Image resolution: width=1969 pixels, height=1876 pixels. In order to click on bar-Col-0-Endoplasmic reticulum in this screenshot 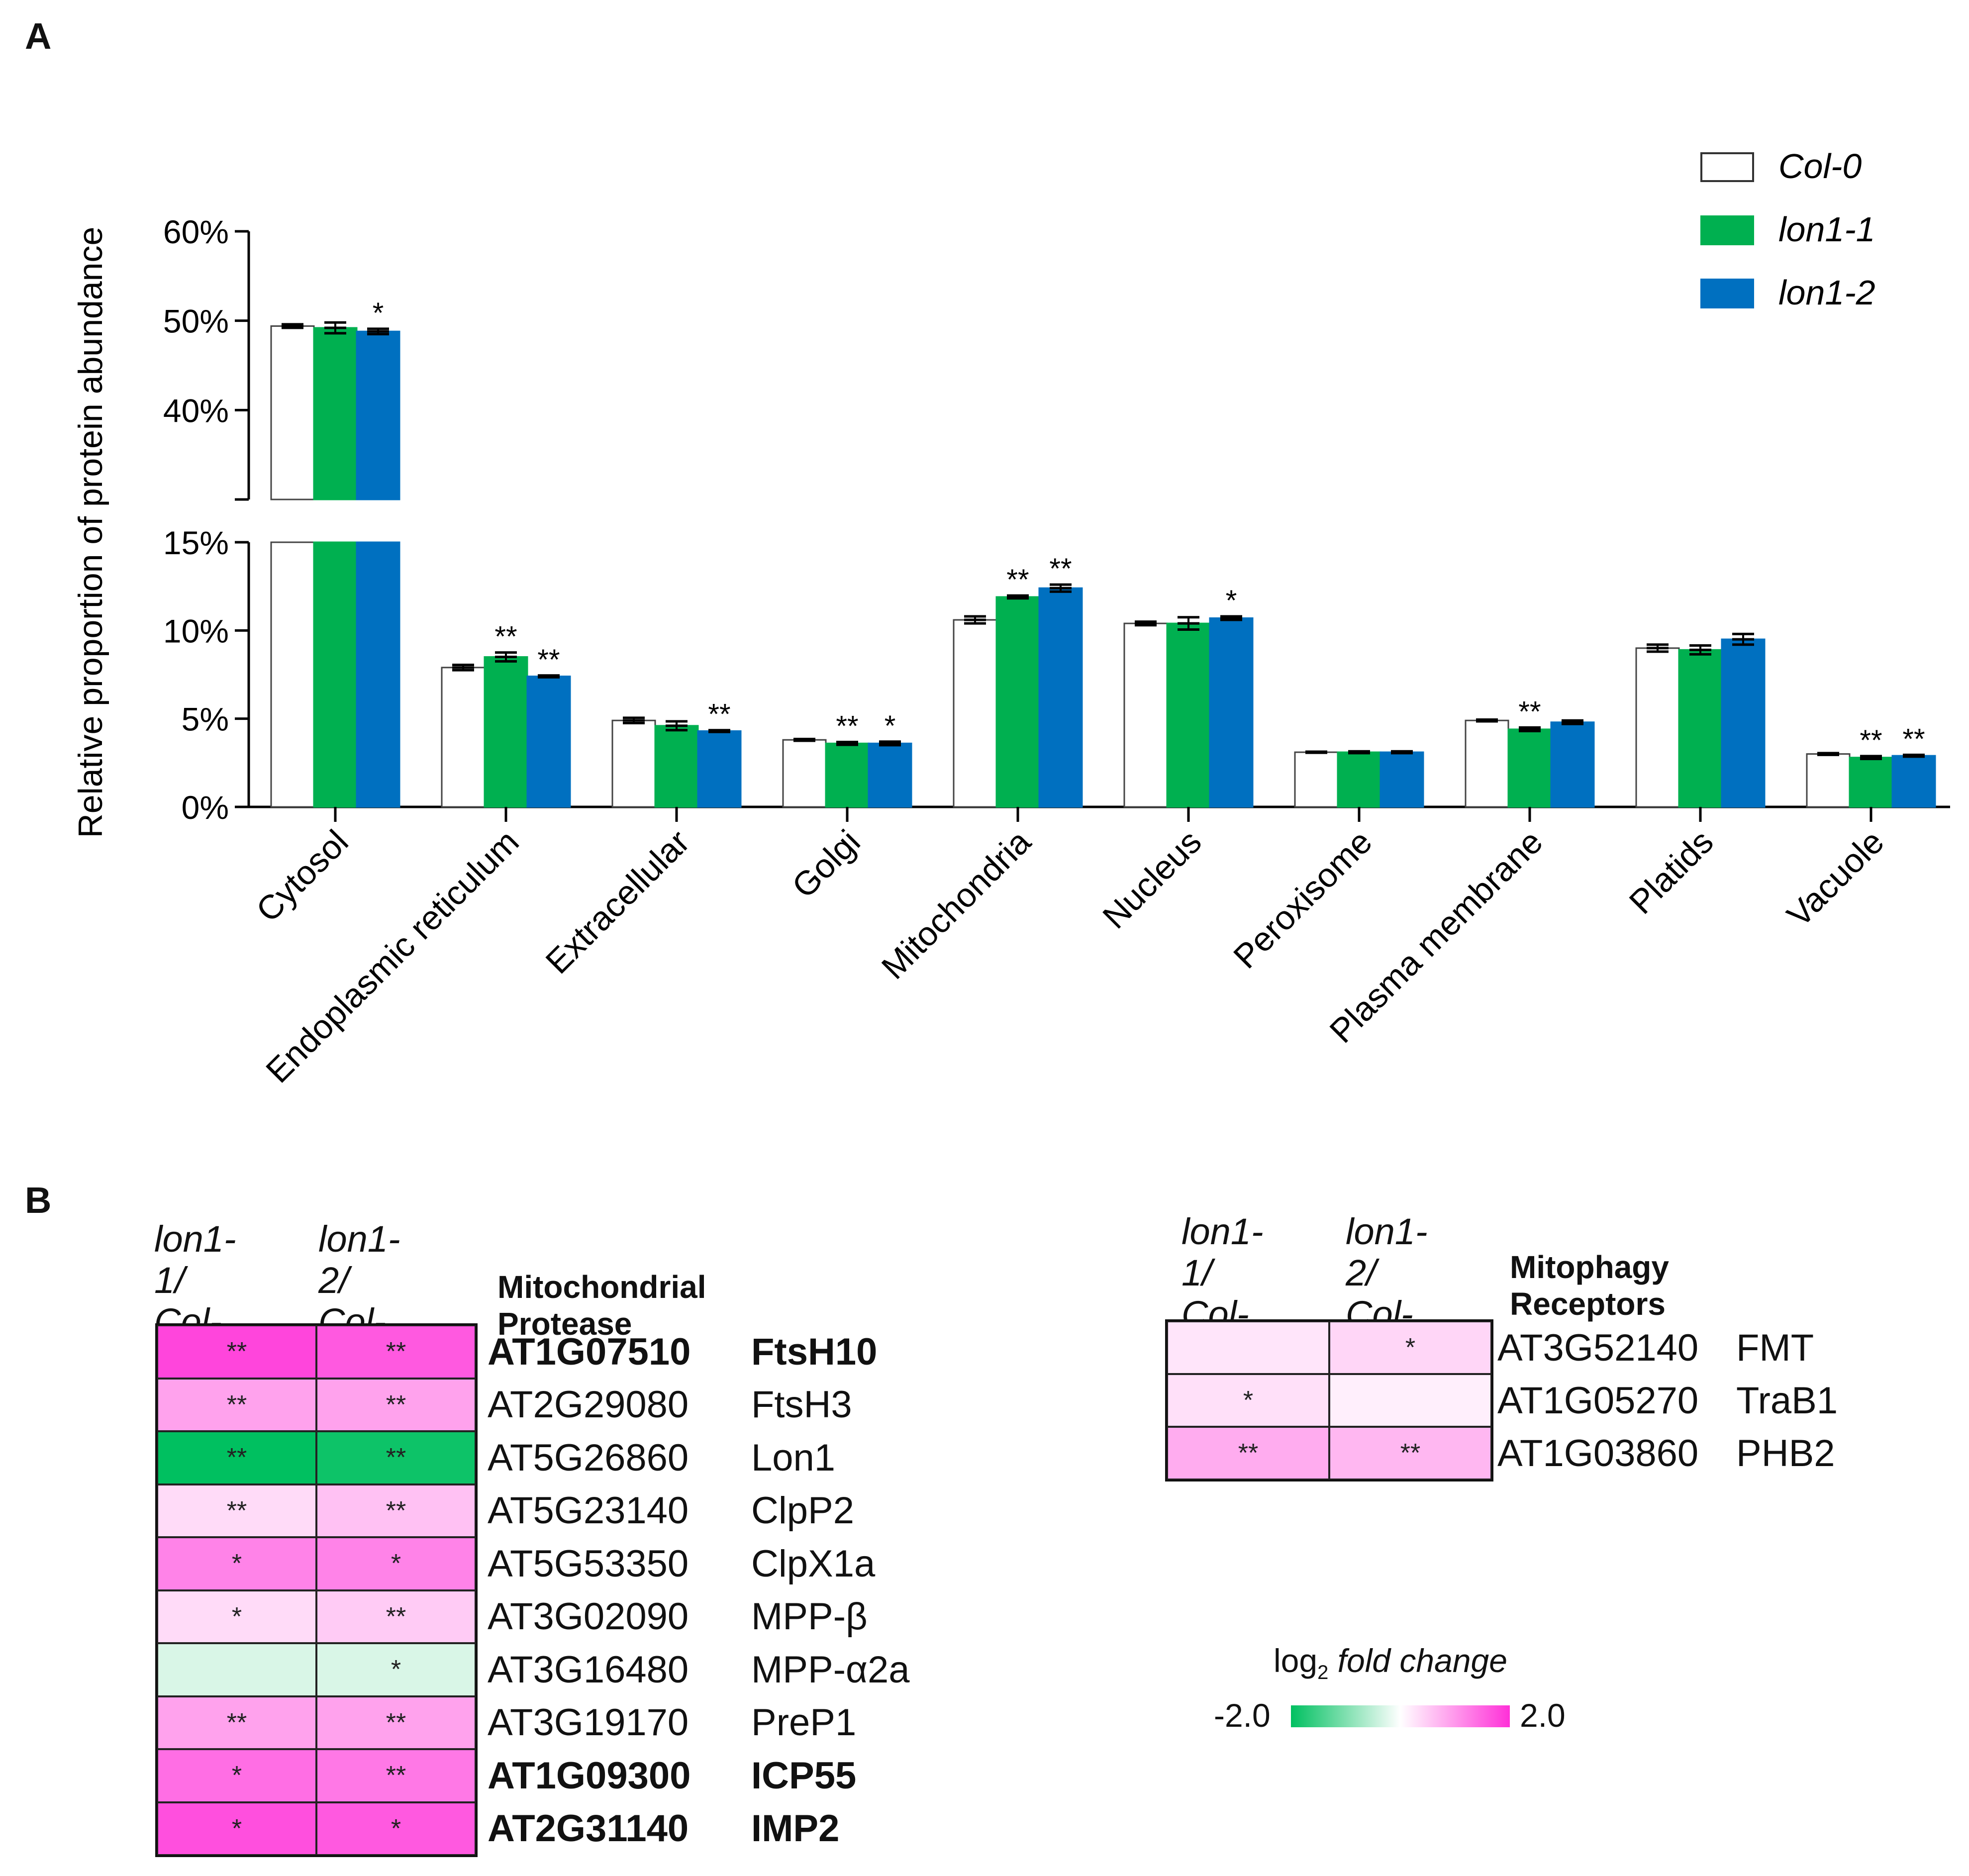, I will do `click(464, 737)`.